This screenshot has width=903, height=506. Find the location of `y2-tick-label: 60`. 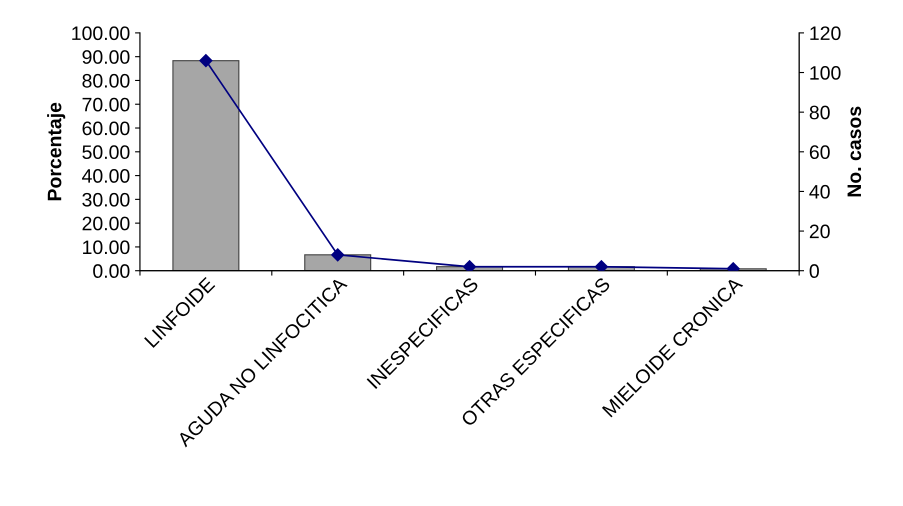

y2-tick-label: 60 is located at coordinates (820, 152).